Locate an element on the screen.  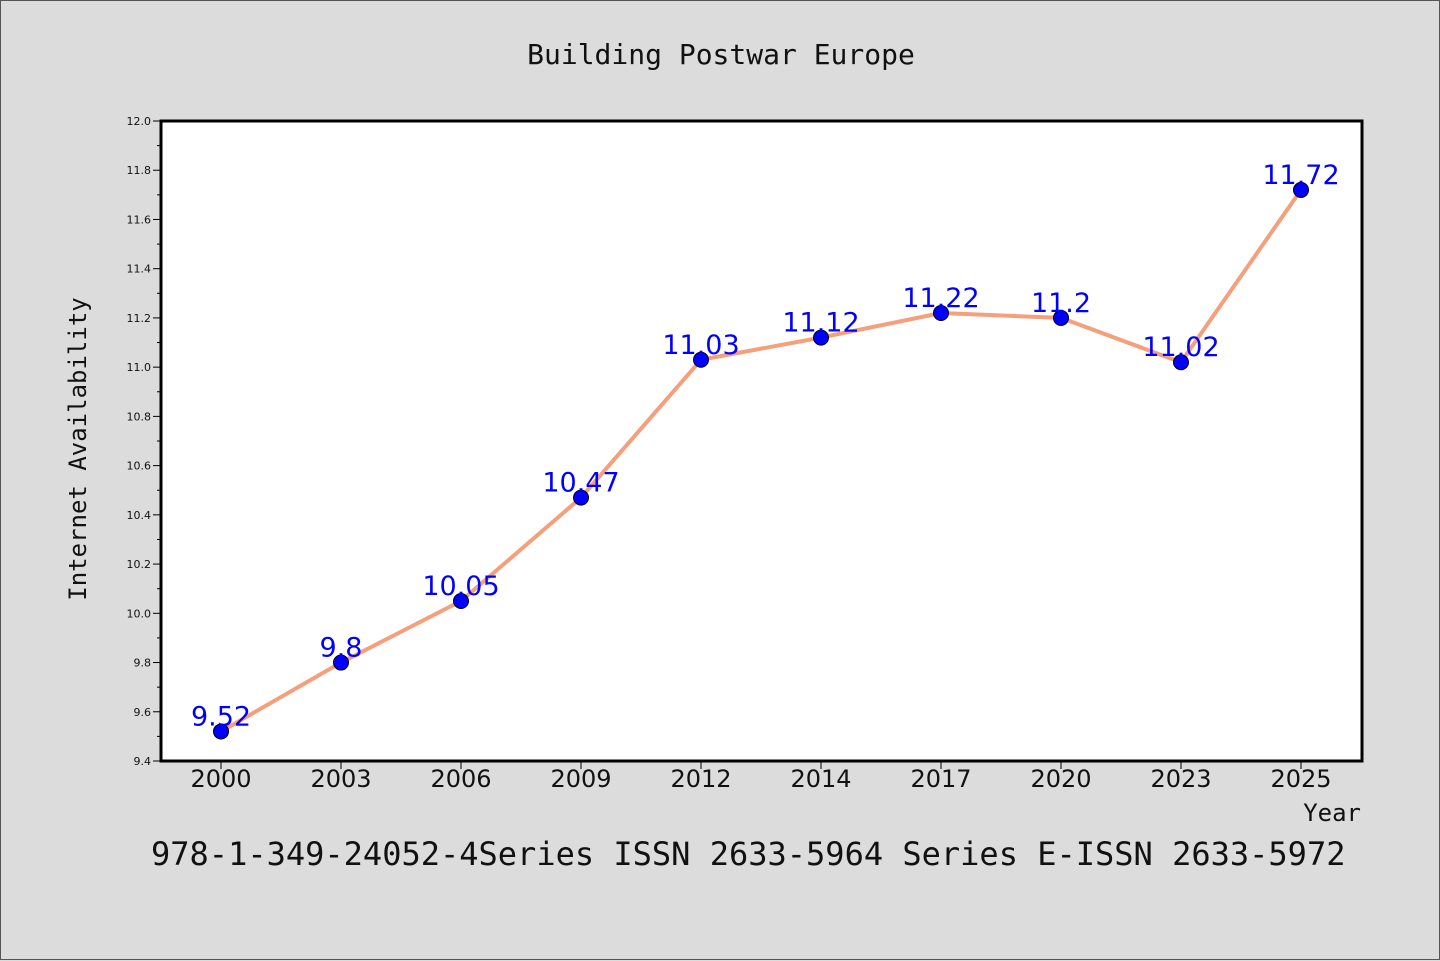
x-tick-label: 2023 is located at coordinates (1180, 779).